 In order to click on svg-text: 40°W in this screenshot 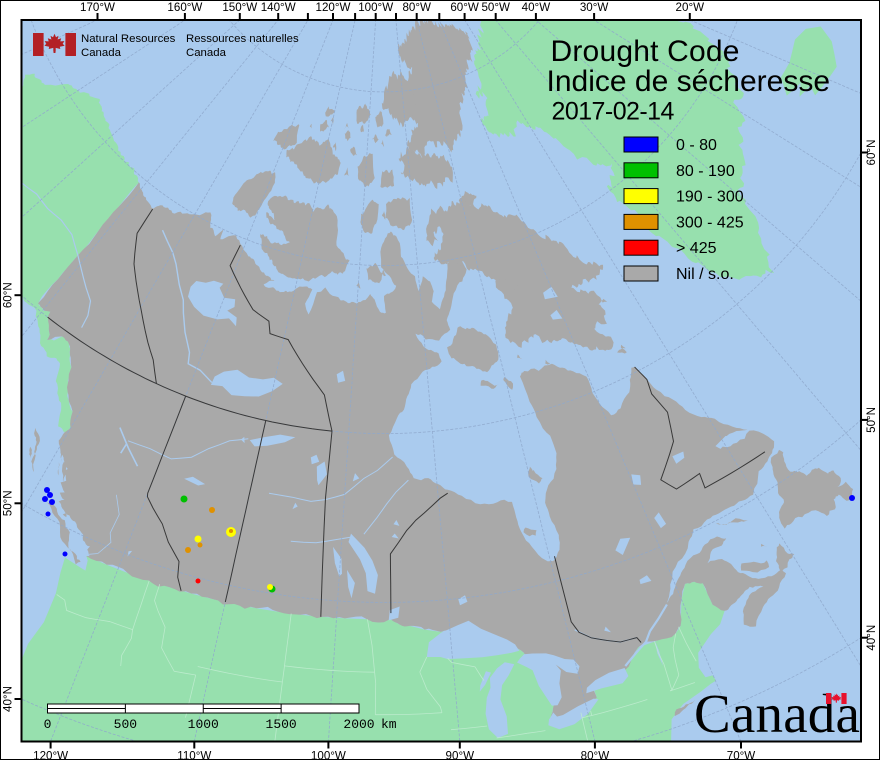, I will do `click(536, 7)`.